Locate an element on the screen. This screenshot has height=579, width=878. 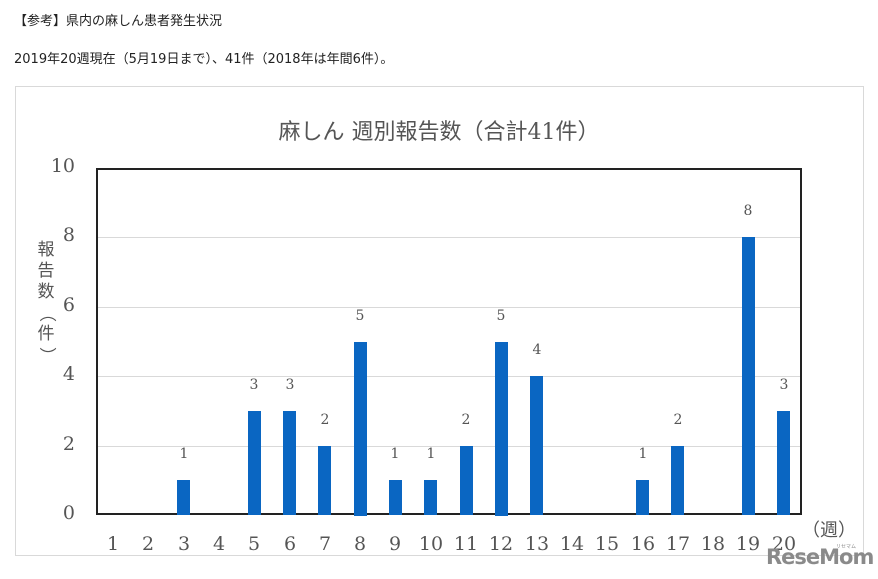
x-tick-label: 16 is located at coordinates (643, 544).